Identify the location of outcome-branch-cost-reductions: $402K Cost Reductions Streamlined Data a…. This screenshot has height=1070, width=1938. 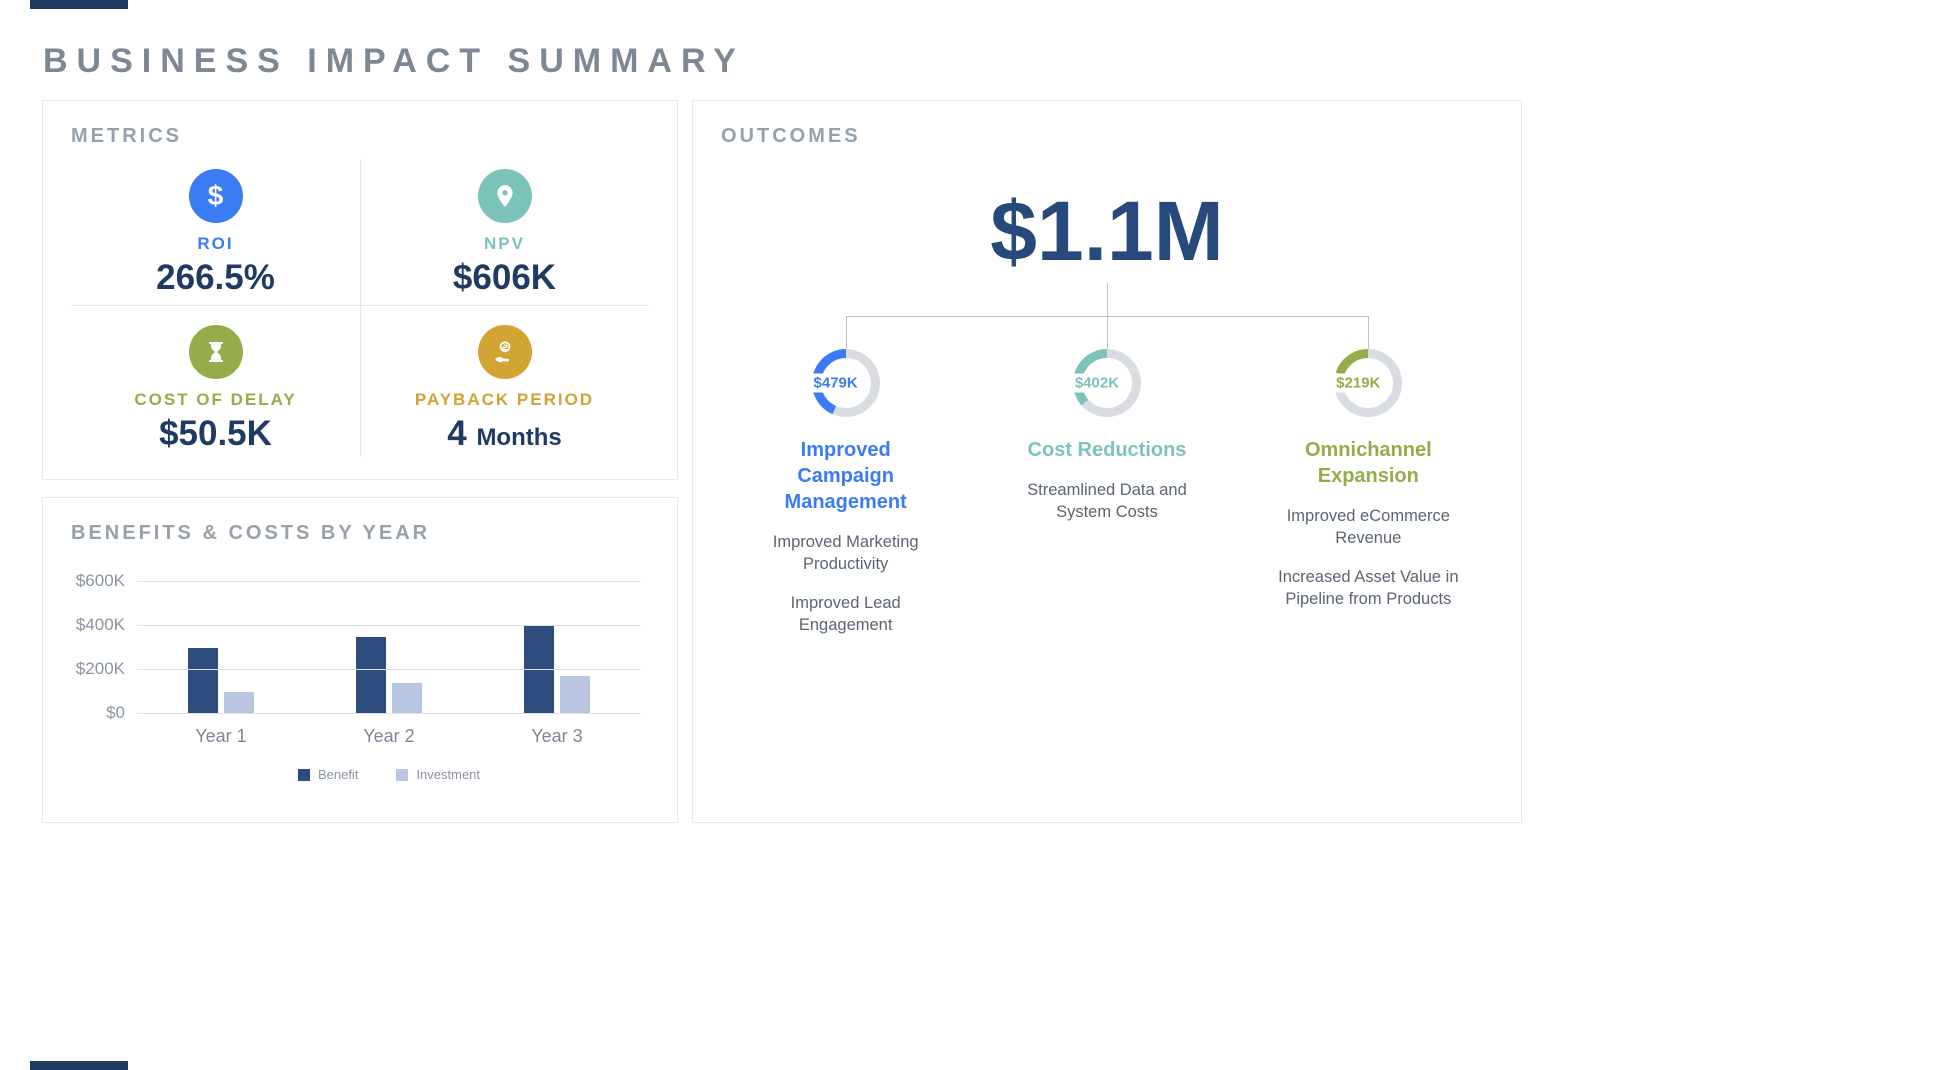
(1106, 492).